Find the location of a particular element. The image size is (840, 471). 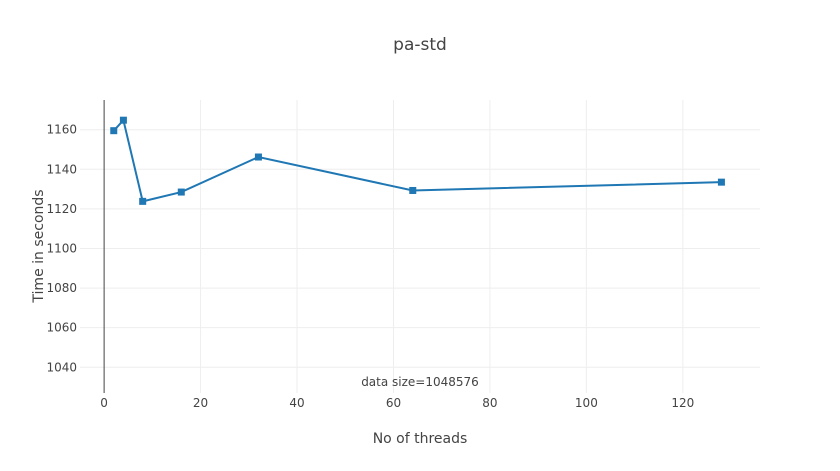

series-line is located at coordinates (417, 160).